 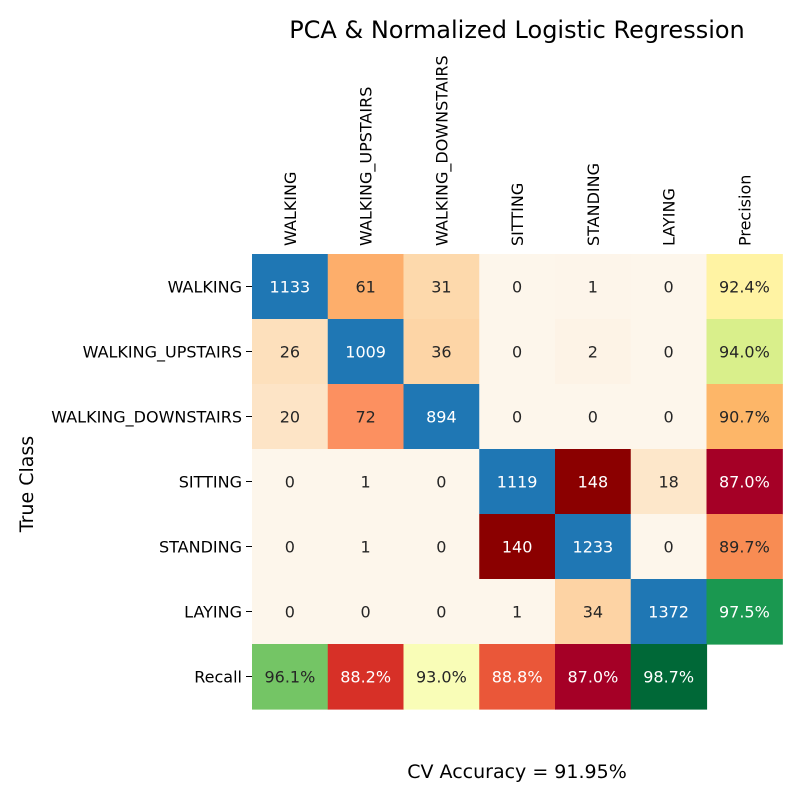 I want to click on recall-c0-value: 96.1%, so click(x=289, y=677).